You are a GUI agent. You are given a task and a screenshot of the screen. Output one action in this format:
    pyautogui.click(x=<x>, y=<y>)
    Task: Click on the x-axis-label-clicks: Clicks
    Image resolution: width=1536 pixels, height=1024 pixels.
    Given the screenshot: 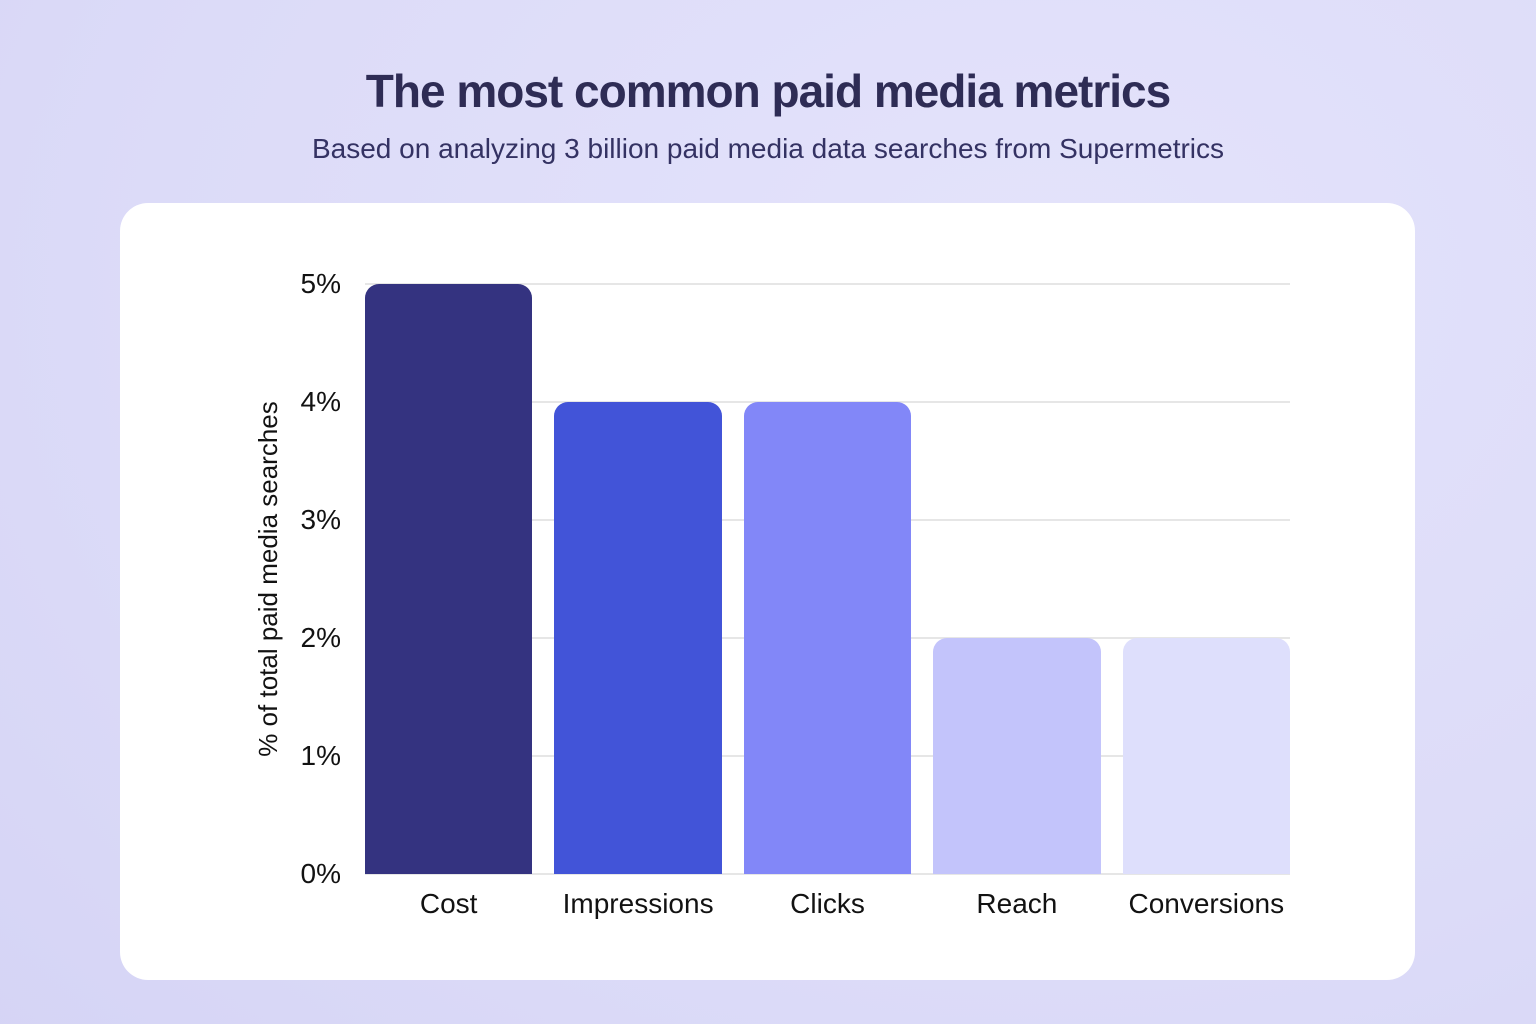 What is the action you would take?
    pyautogui.click(x=827, y=903)
    